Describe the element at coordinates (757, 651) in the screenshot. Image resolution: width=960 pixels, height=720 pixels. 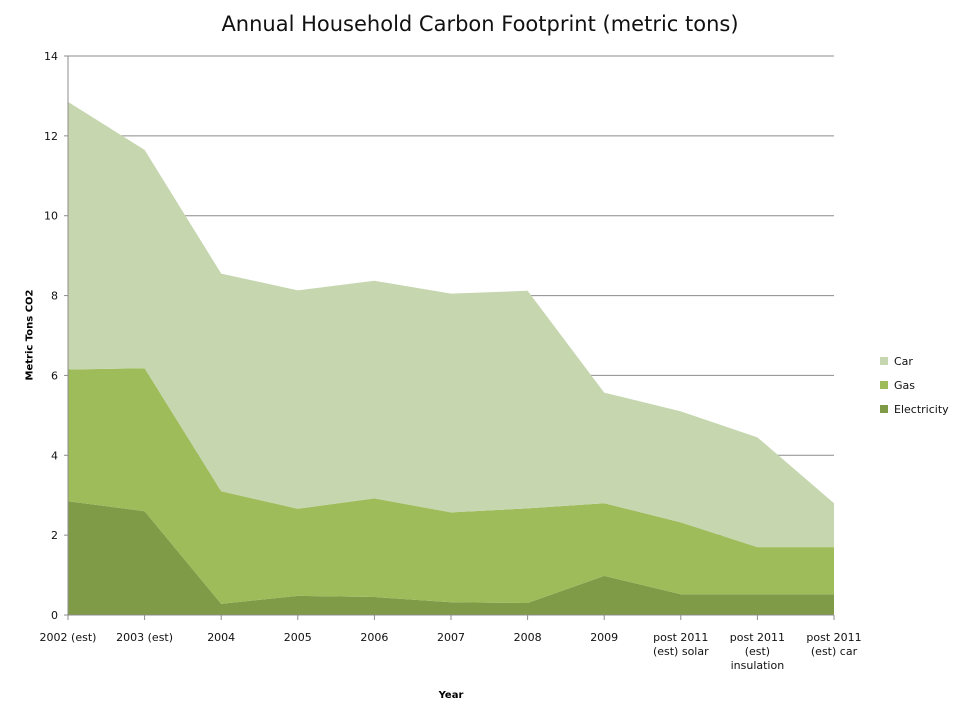
I see `x-tick-label: post 2011 (est) insulation` at that location.